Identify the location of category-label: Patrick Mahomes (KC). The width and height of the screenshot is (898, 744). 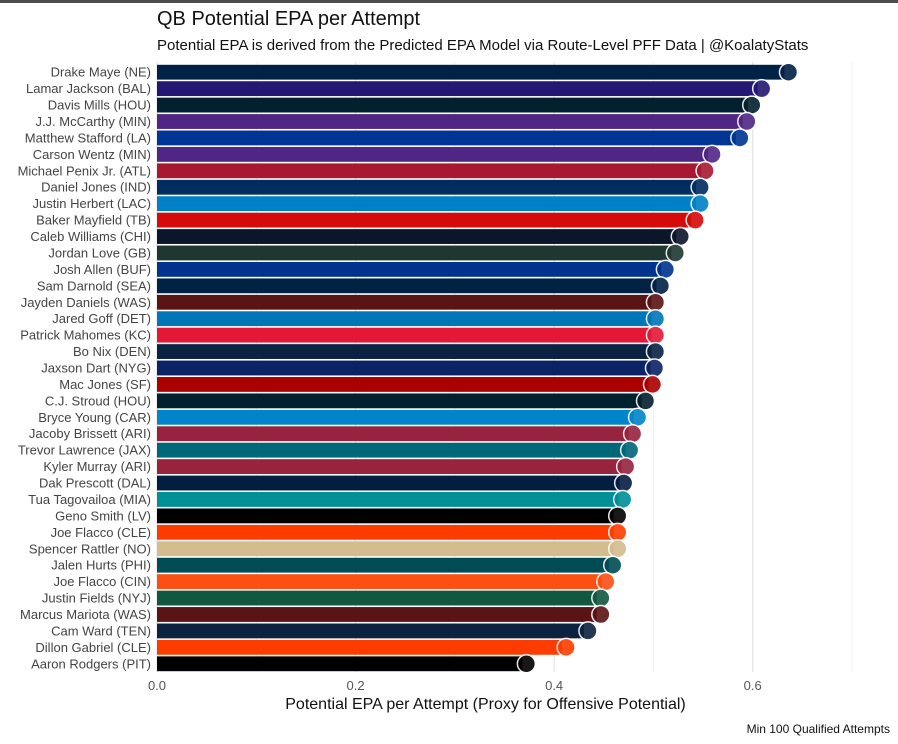
(85, 335).